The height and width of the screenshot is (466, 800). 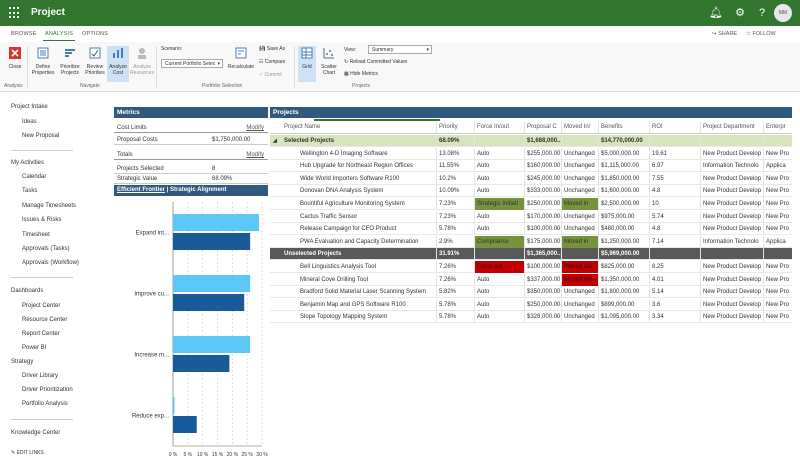 I want to click on table-cell: 5.74, so click(x=675, y=216).